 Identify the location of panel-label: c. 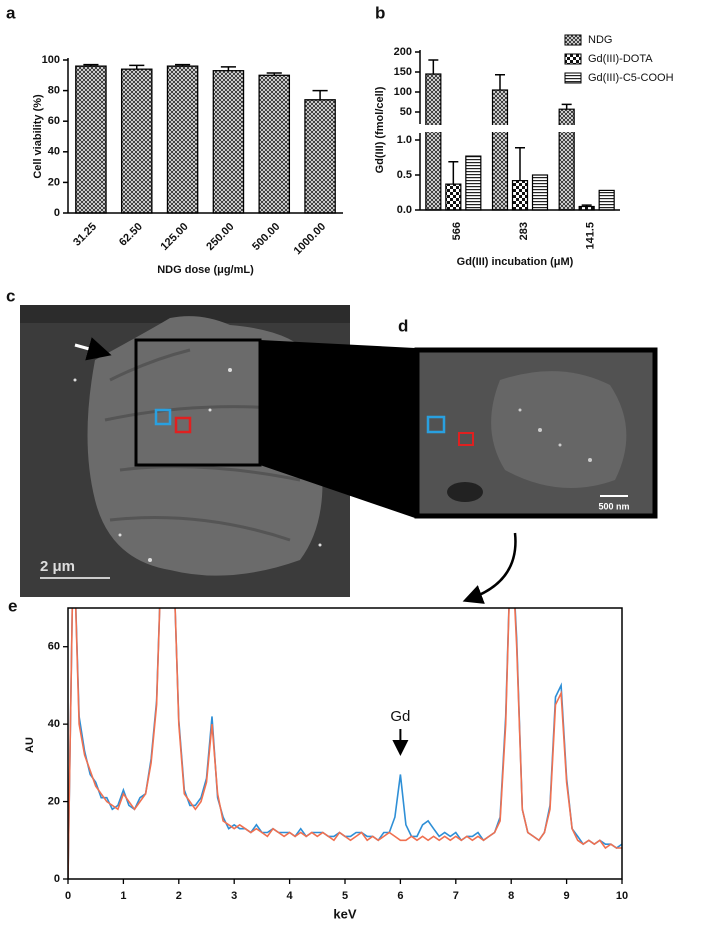
(10, 295).